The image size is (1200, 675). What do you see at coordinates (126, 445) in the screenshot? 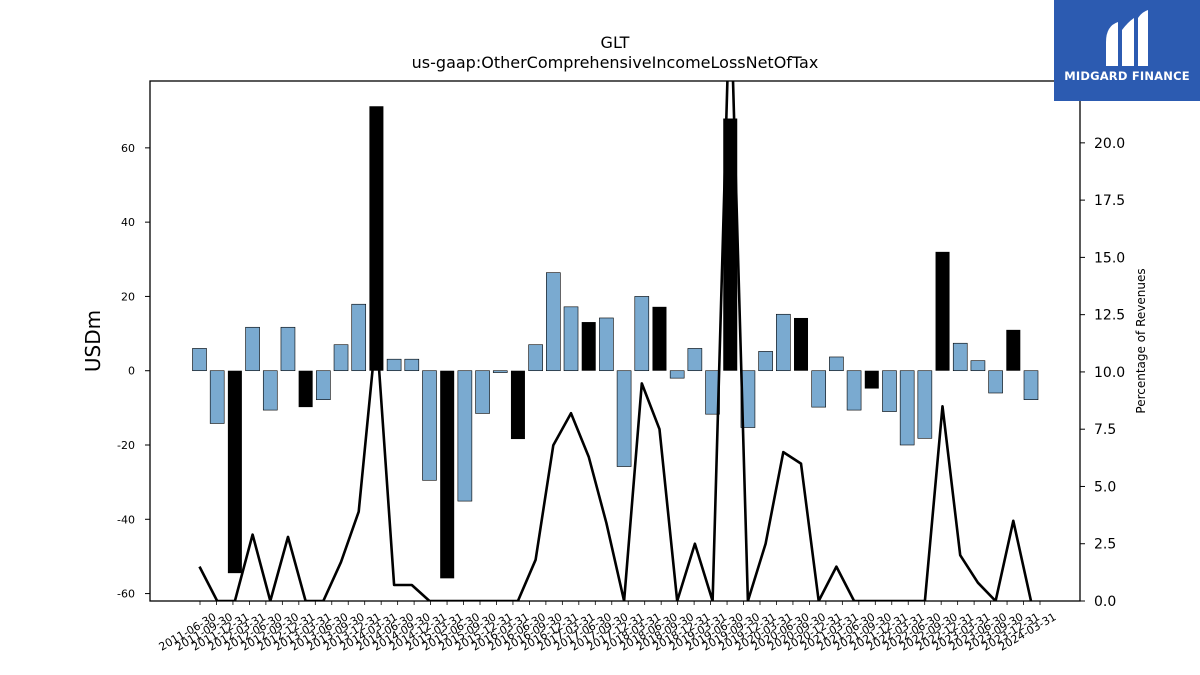
I see `y-tick-label: -20` at bounding box center [126, 445].